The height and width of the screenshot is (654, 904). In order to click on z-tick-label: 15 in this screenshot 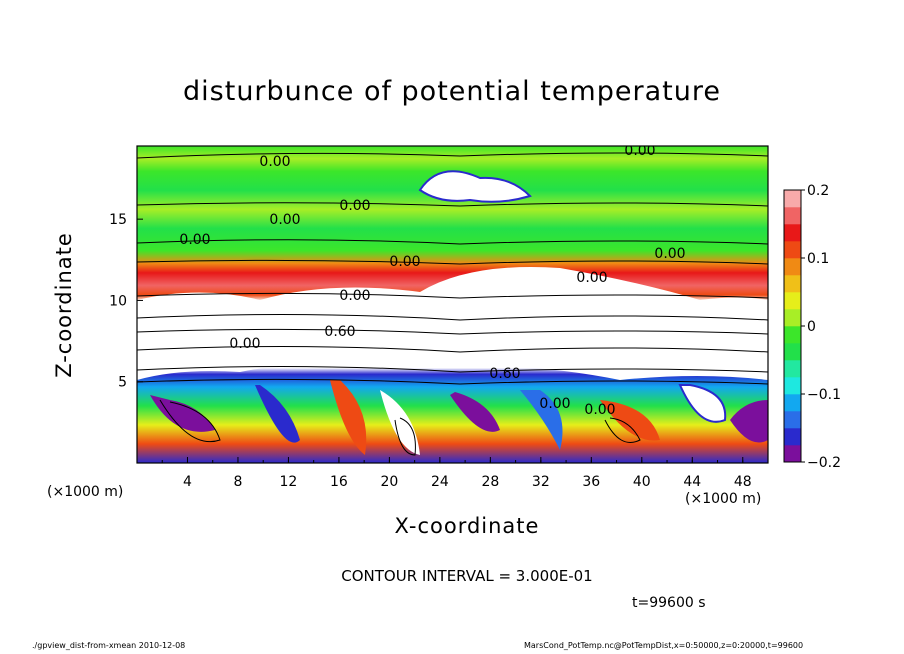, I will do `click(118, 220)`.